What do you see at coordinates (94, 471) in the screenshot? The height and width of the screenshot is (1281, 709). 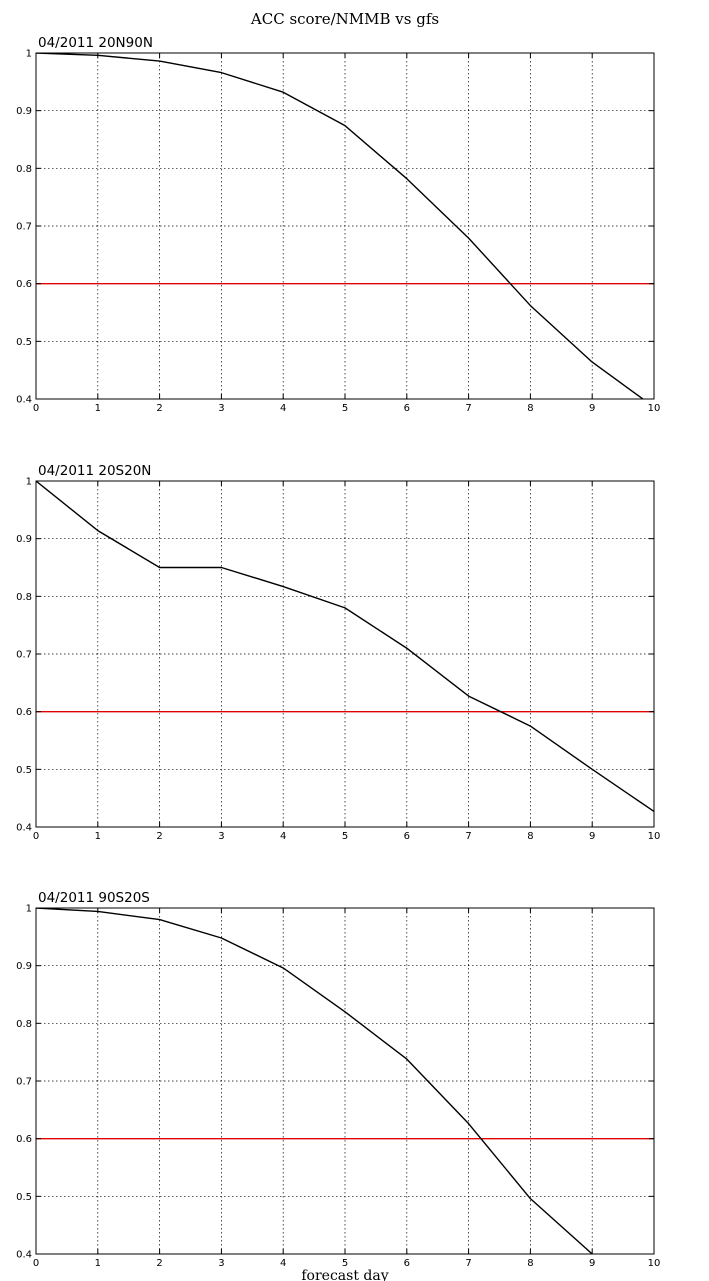 I see `panel-title: 04/2011 20S20N` at bounding box center [94, 471].